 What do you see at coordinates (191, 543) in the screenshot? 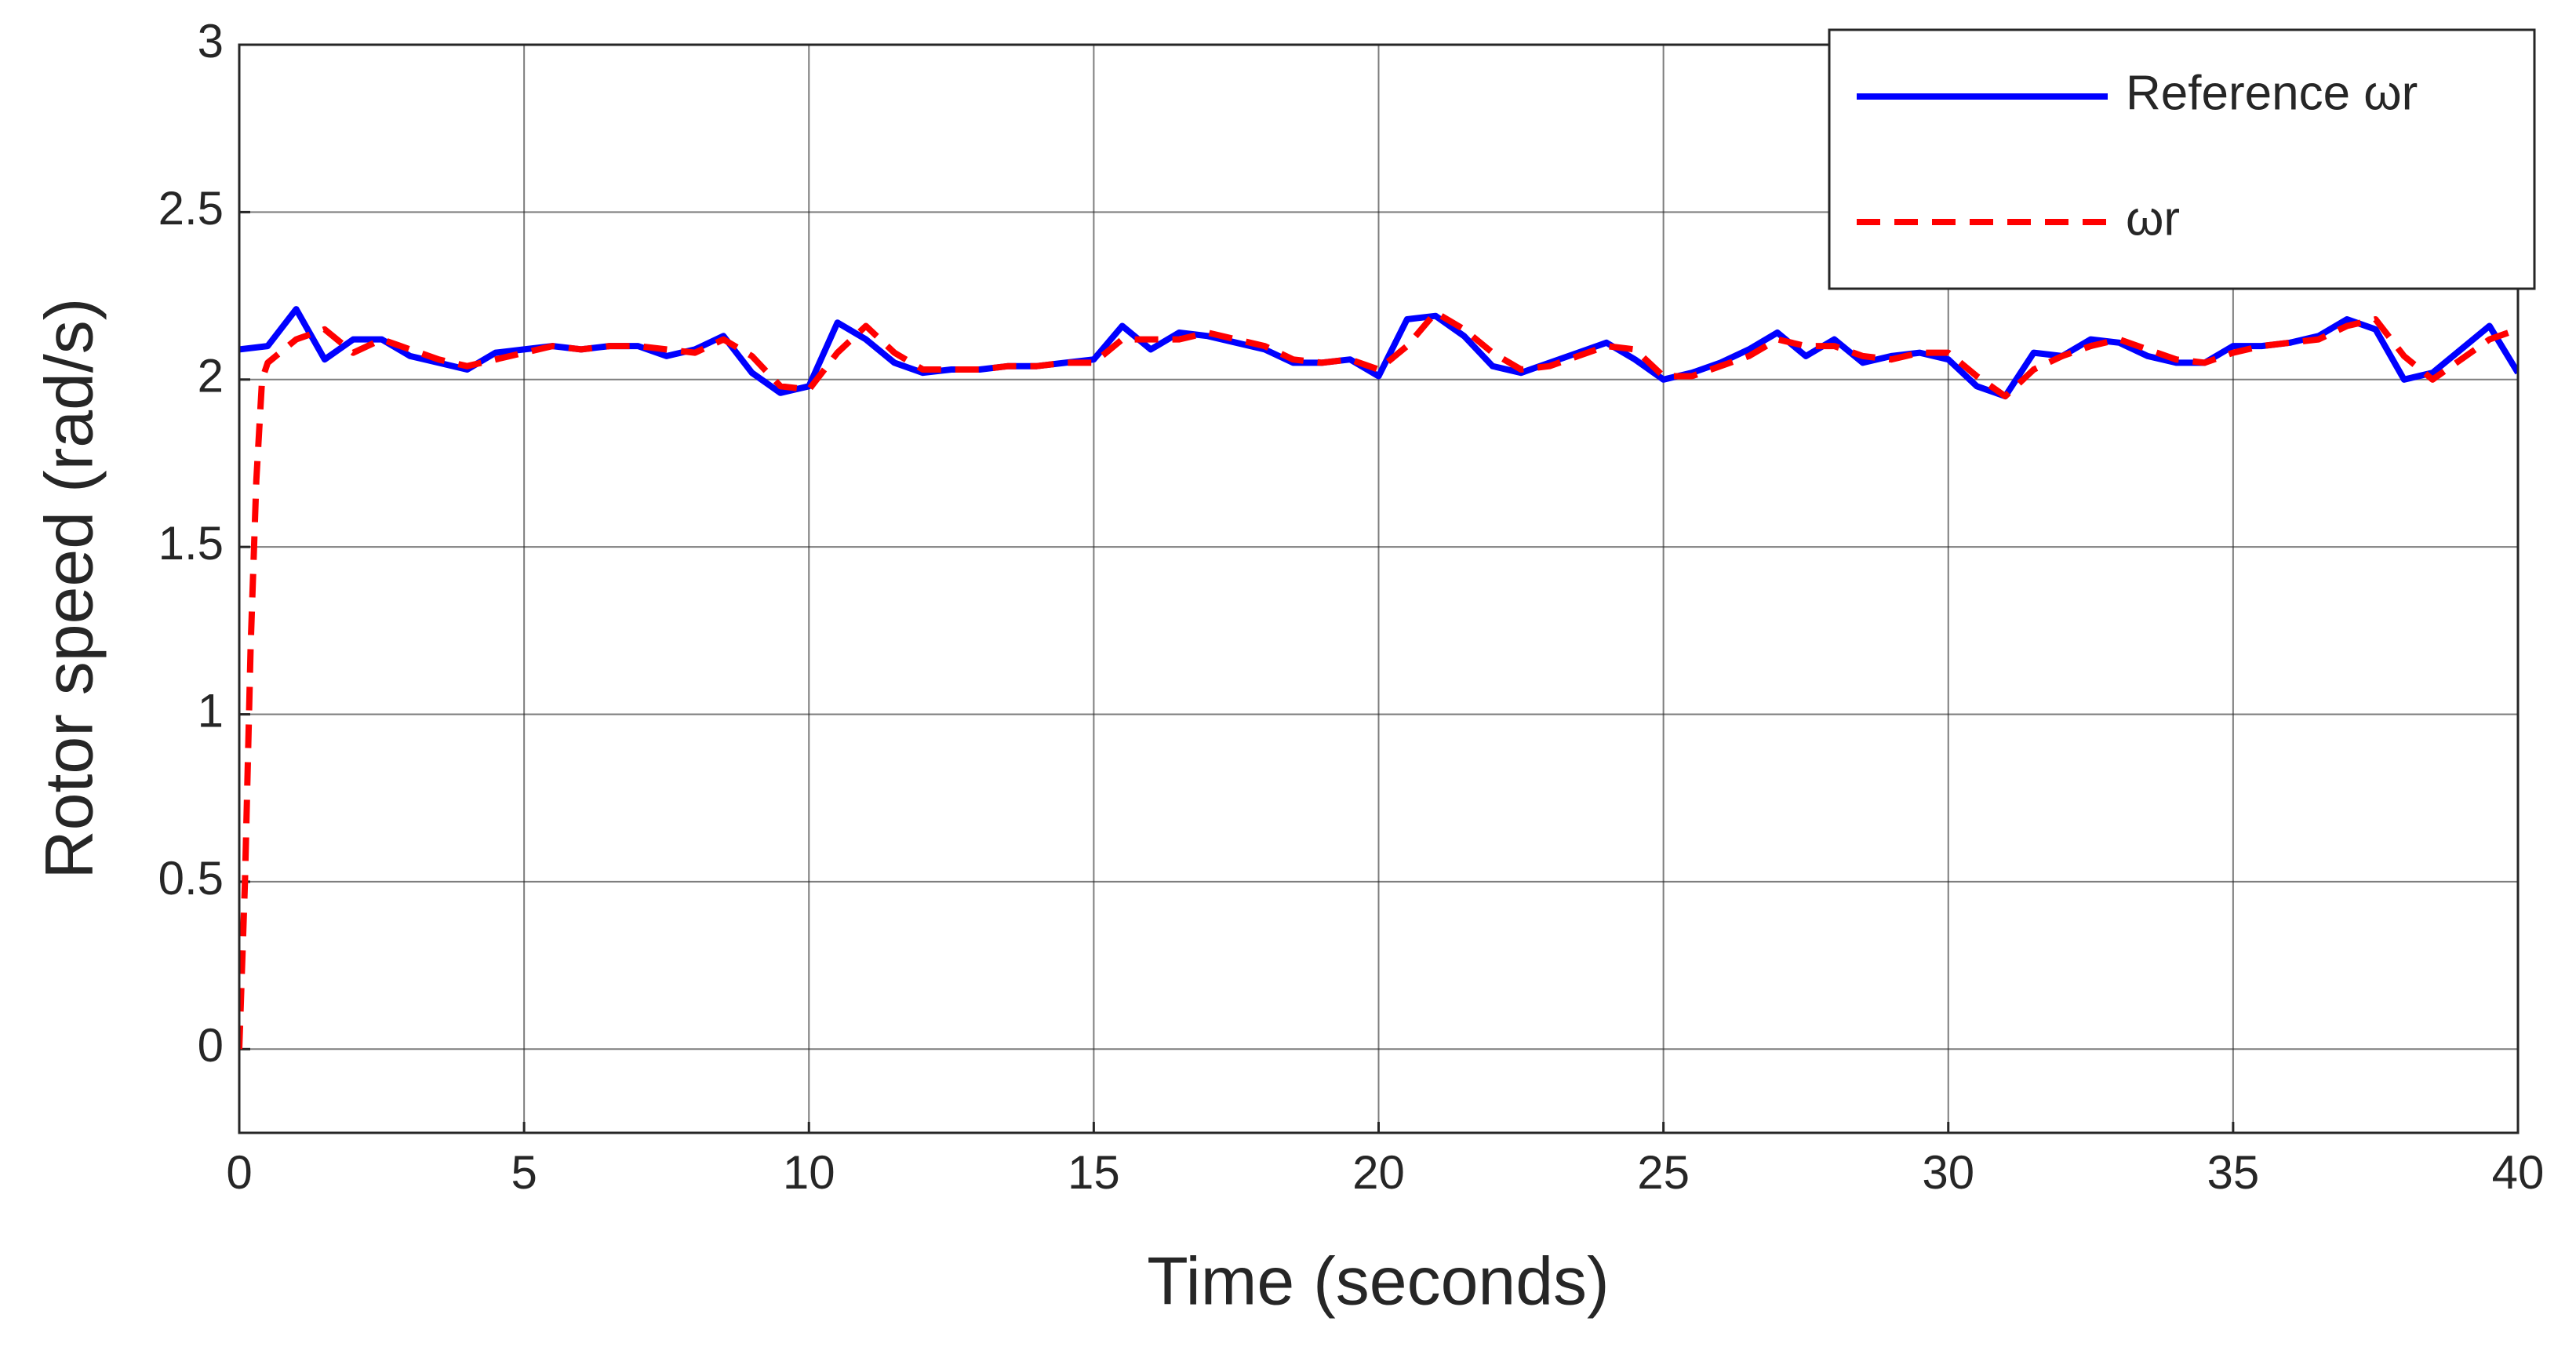
I see `y-tick-label: 1.5` at bounding box center [191, 543].